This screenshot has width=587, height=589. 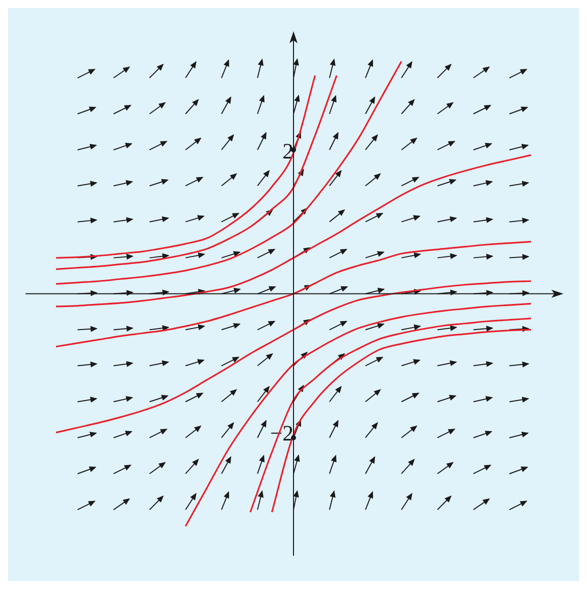 What do you see at coordinates (293, 294) in the screenshot?
I see `line-series` at bounding box center [293, 294].